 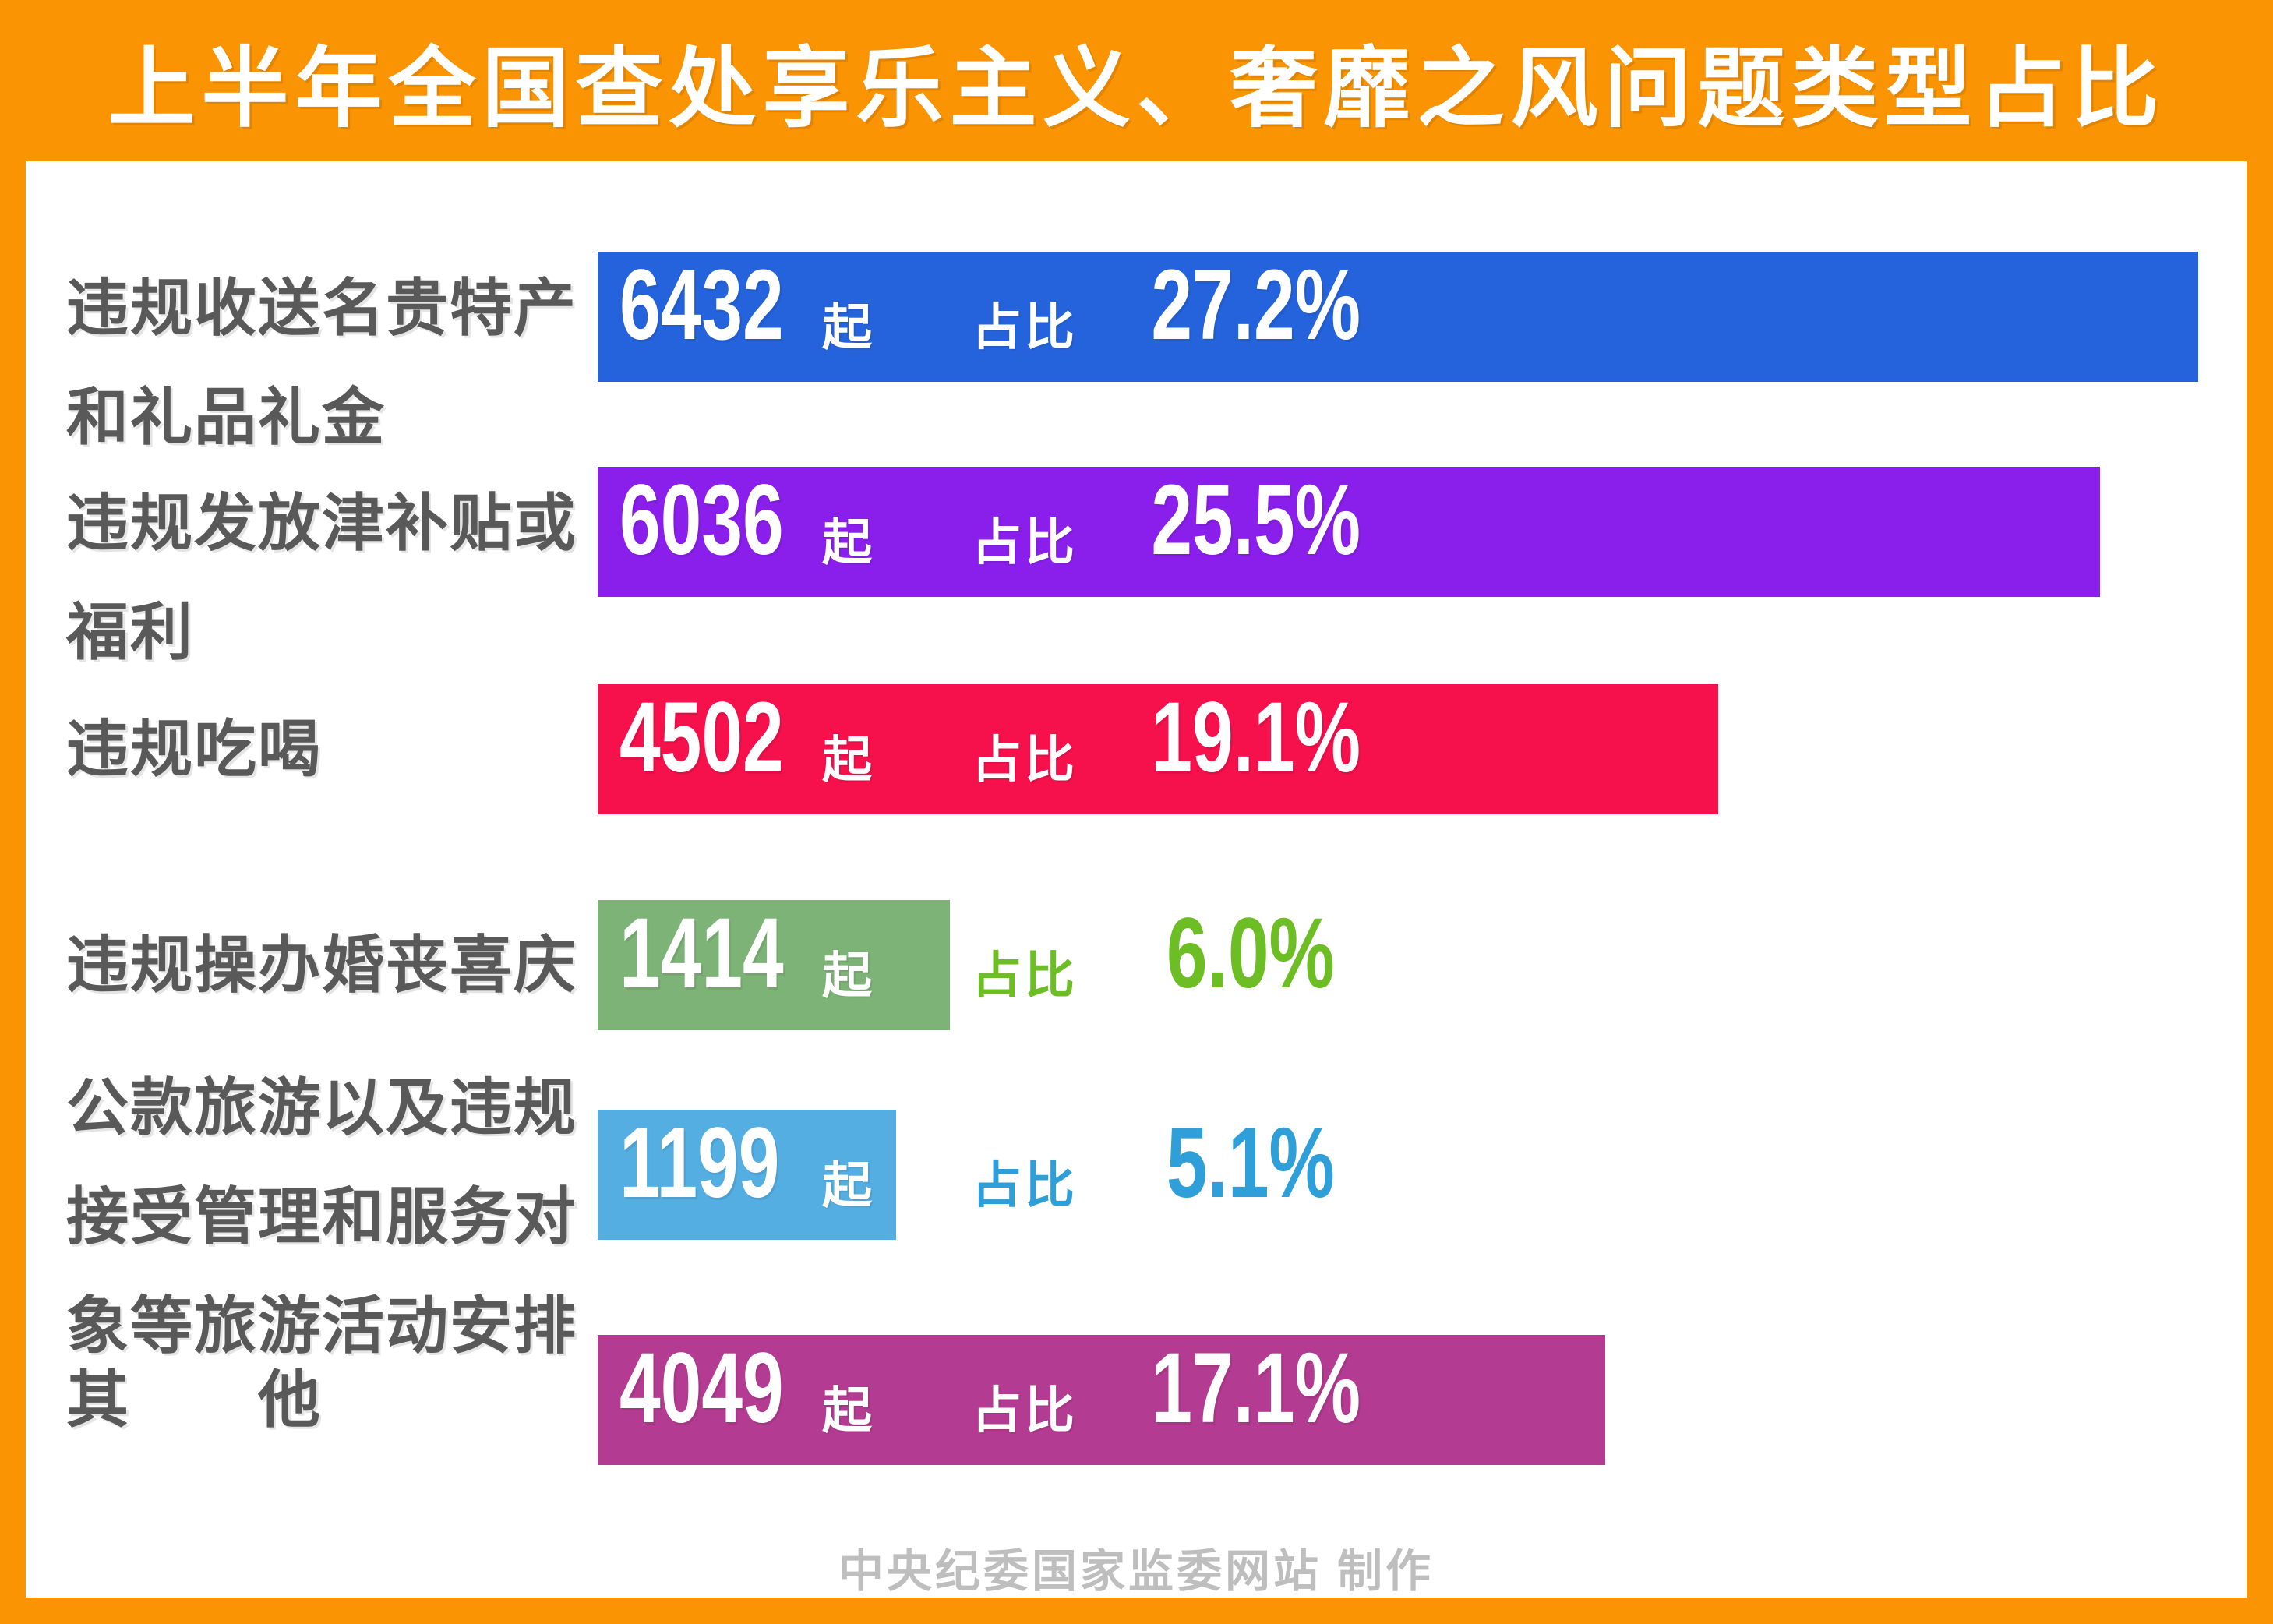 I want to click on category-label: 违规操办婚丧喜庆, so click(x=321, y=965).